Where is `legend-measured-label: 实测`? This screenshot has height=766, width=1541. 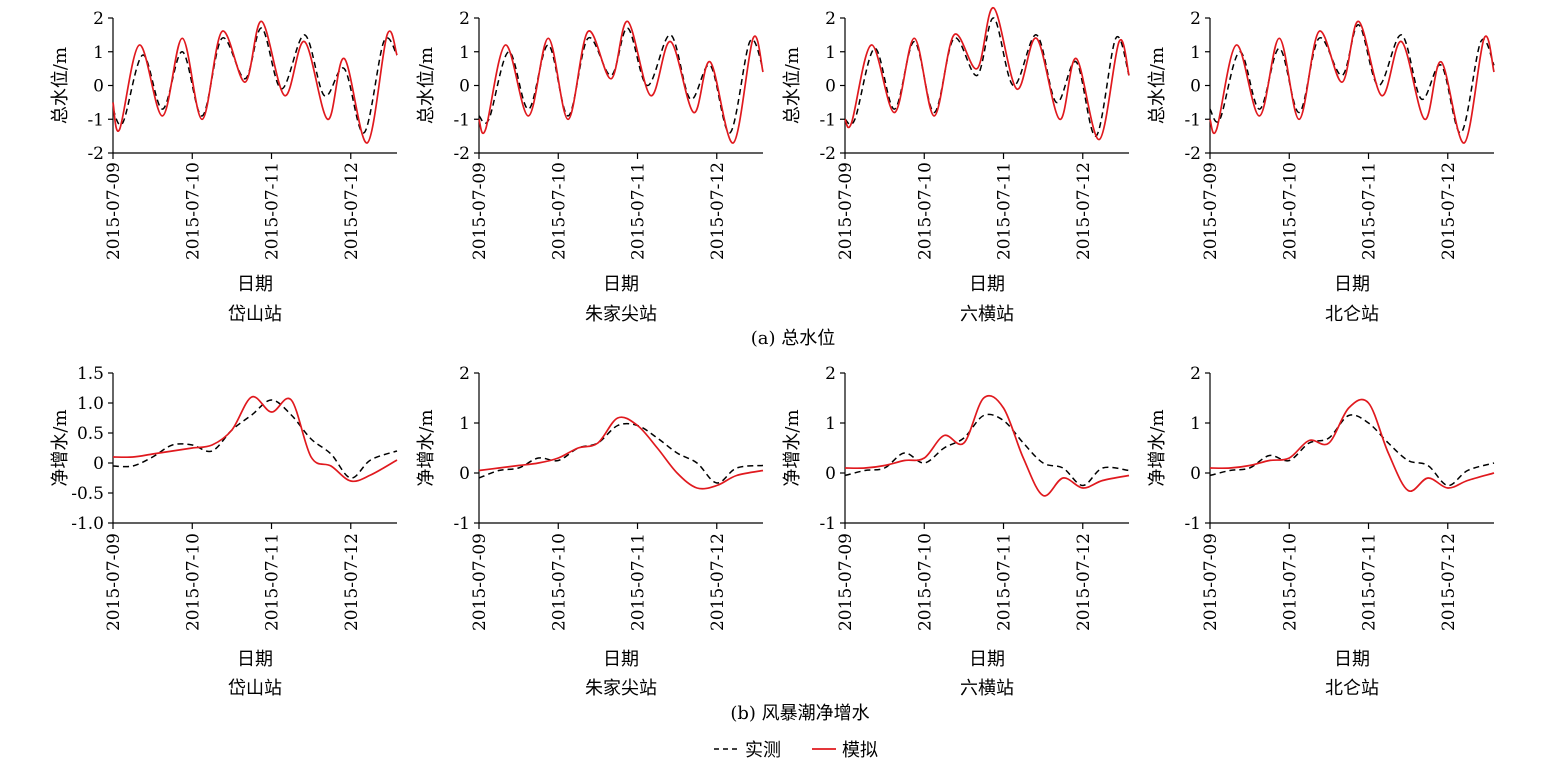
legend-measured-label: 实测 is located at coordinates (763, 750).